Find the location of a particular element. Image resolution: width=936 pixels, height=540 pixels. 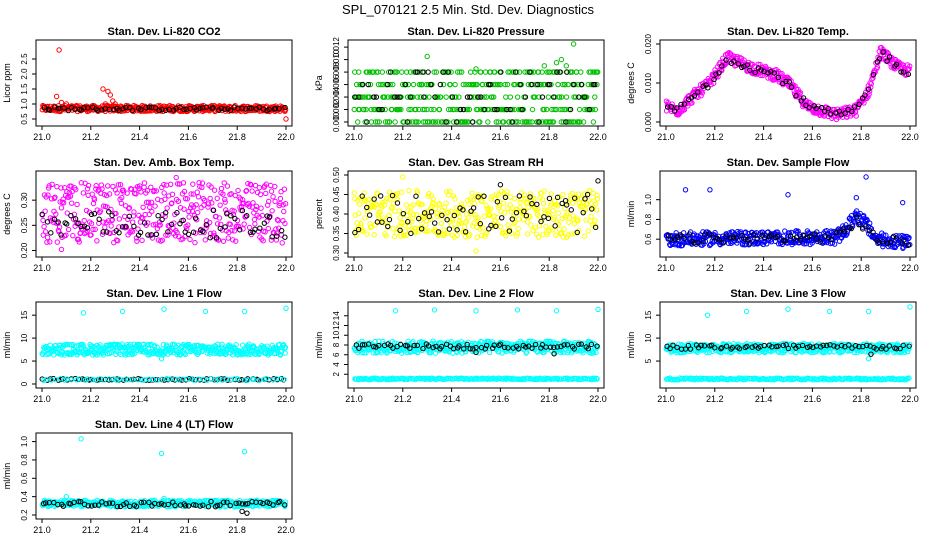

x-tick-label: 21.2 is located at coordinates (91, 137).